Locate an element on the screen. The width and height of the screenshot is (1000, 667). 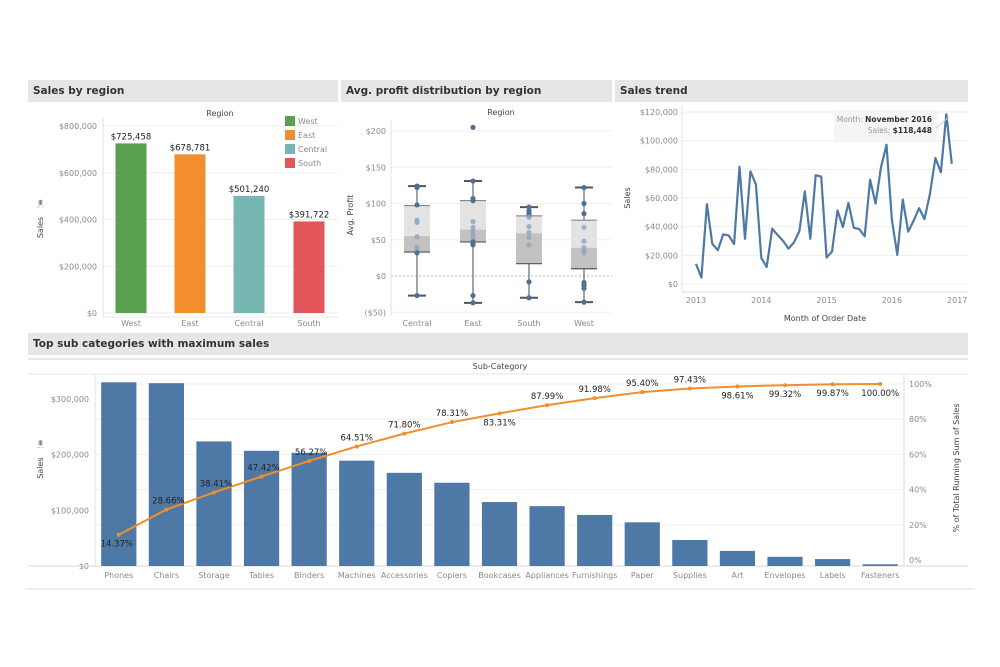
data-label: $501,240 is located at coordinates (249, 190).